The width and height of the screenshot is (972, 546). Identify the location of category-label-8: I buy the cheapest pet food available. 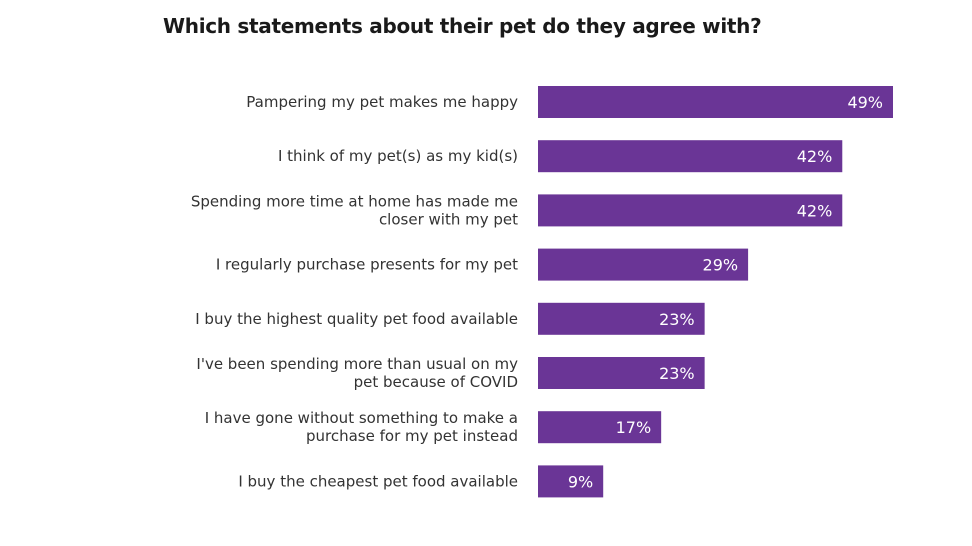
(378, 481).